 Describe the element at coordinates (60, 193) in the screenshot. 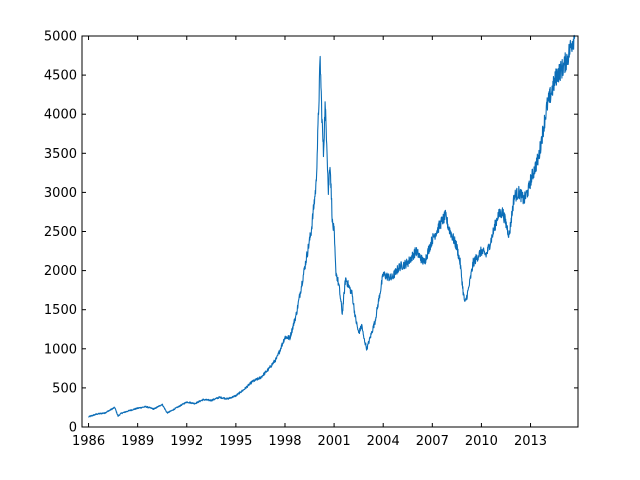

I see `y-tick-label: 3000` at that location.